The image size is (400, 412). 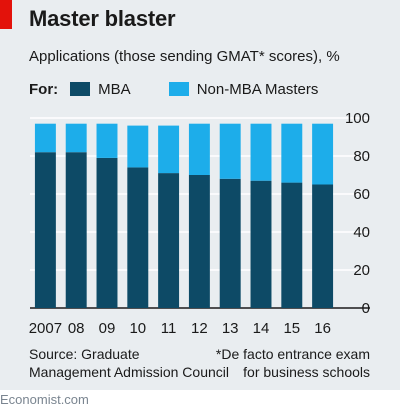 What do you see at coordinates (180, 328) in the screenshot?
I see `x-tick-labels: 2007 08 09 10 11 12 13 14 15 16` at bounding box center [180, 328].